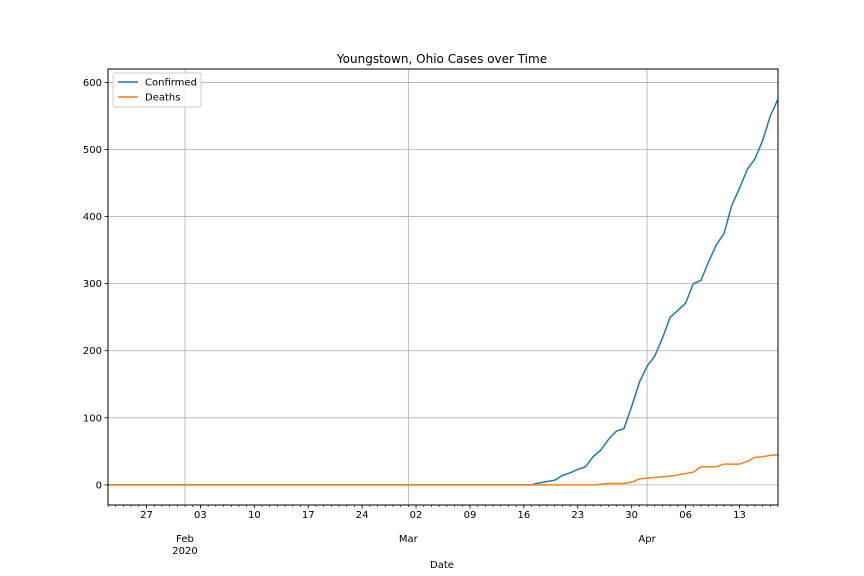 Image resolution: width=864 pixels, height=576 pixels. I want to click on x-tick-label: 02, so click(416, 515).